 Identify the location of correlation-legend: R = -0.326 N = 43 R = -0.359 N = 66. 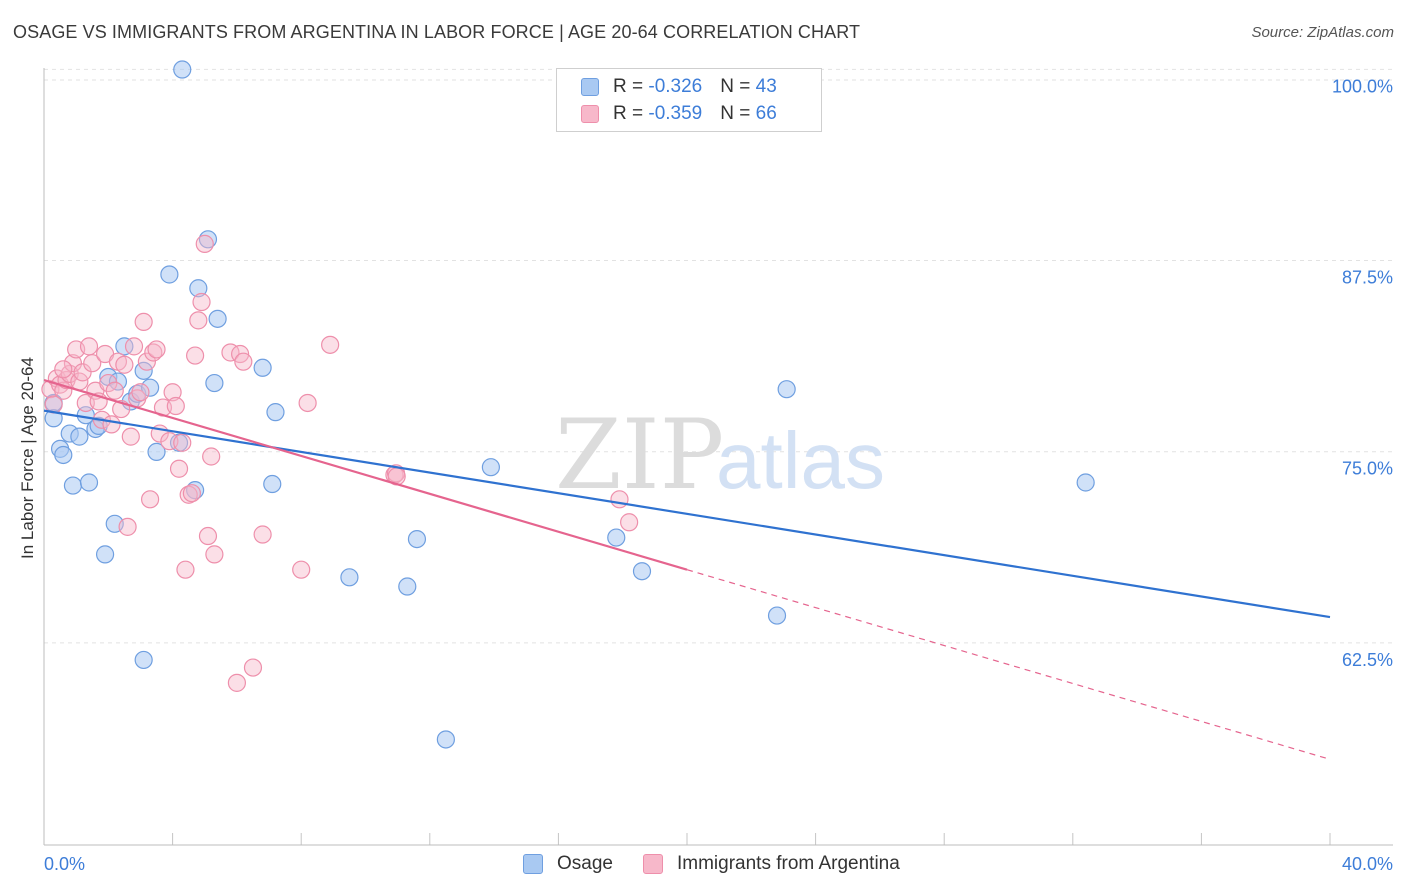
(689, 100).